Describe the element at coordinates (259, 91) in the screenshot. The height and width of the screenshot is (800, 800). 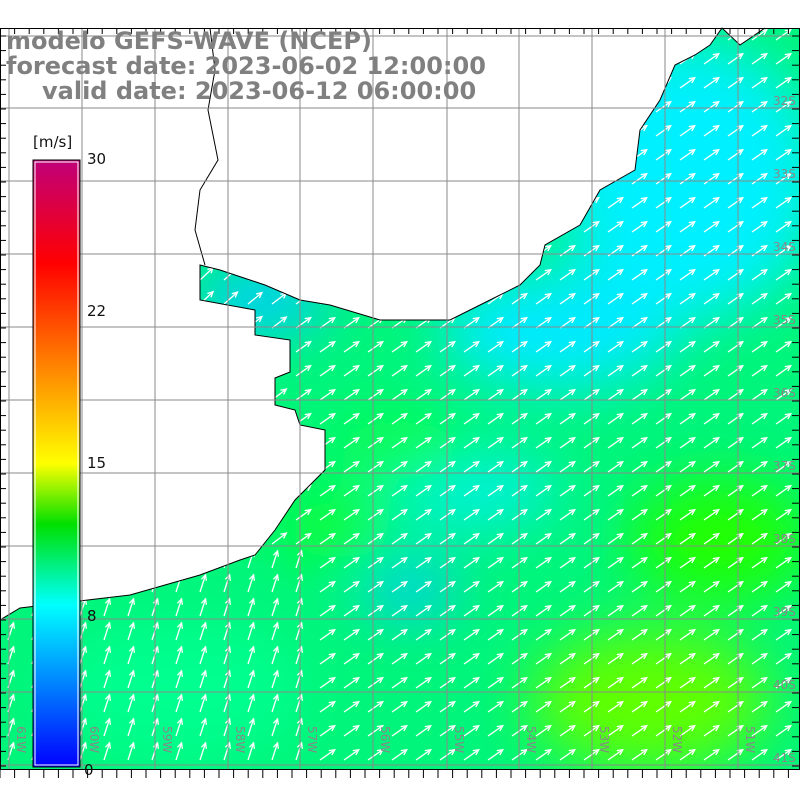
I see `title-valid-date: valid date: 2023-06-12 06:00:00` at that location.